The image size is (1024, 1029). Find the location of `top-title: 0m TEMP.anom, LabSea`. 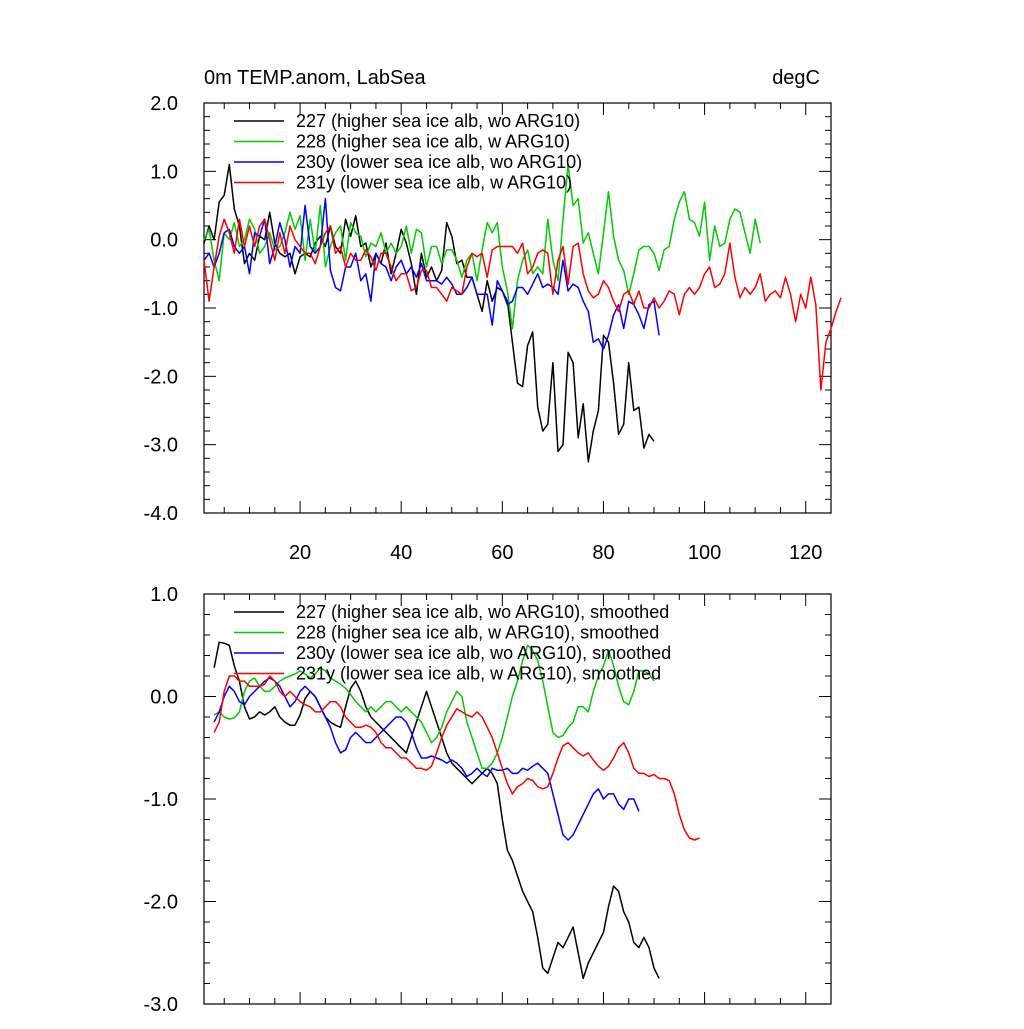

top-title: 0m TEMP.anom, LabSea is located at coordinates (315, 78).